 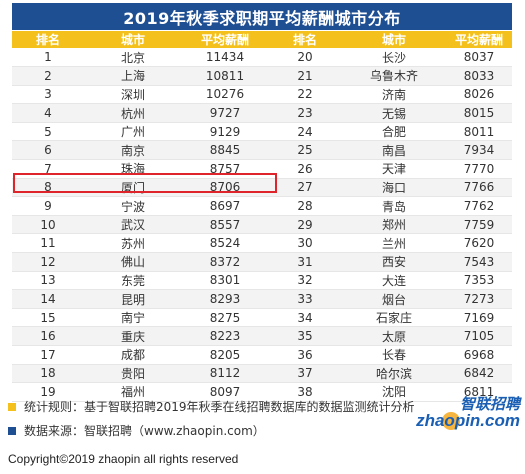 I want to click on table-row: 4 杭州 9727 23 无锡 8015, so click(x=262, y=113).